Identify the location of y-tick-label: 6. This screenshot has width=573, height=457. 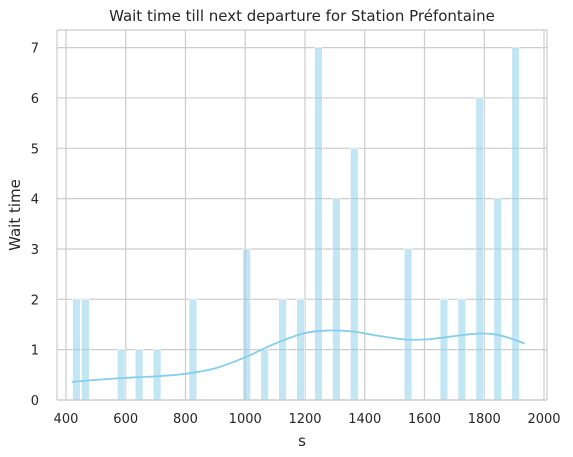
(35, 99).